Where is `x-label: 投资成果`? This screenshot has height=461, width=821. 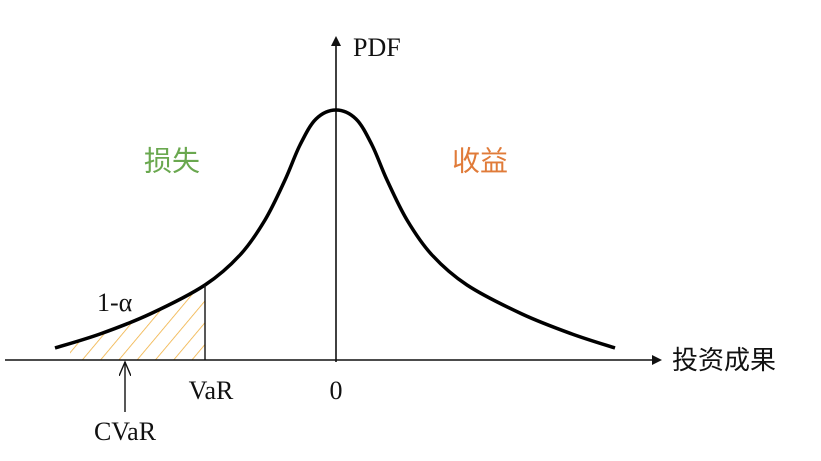 x-label: 投资成果 is located at coordinates (724, 360).